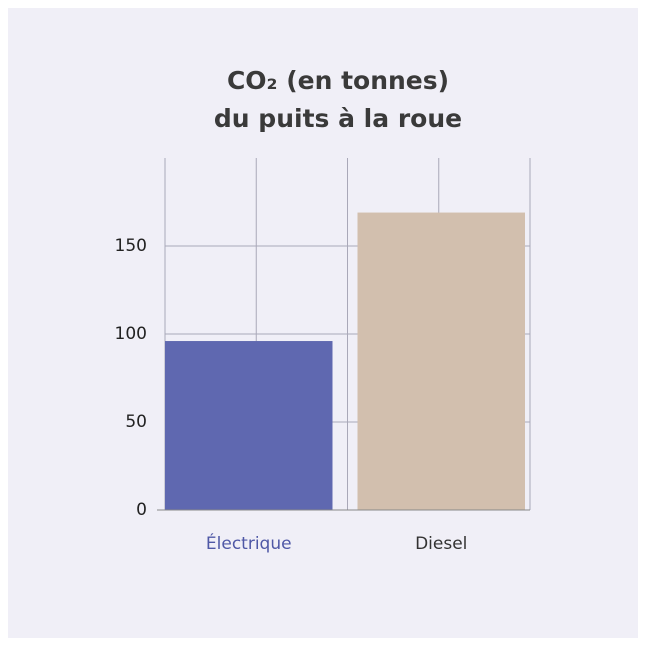 This screenshot has height=646, width=646. Describe the element at coordinates (249, 543) in the screenshot. I see `x-tick-label: Électrique` at that location.